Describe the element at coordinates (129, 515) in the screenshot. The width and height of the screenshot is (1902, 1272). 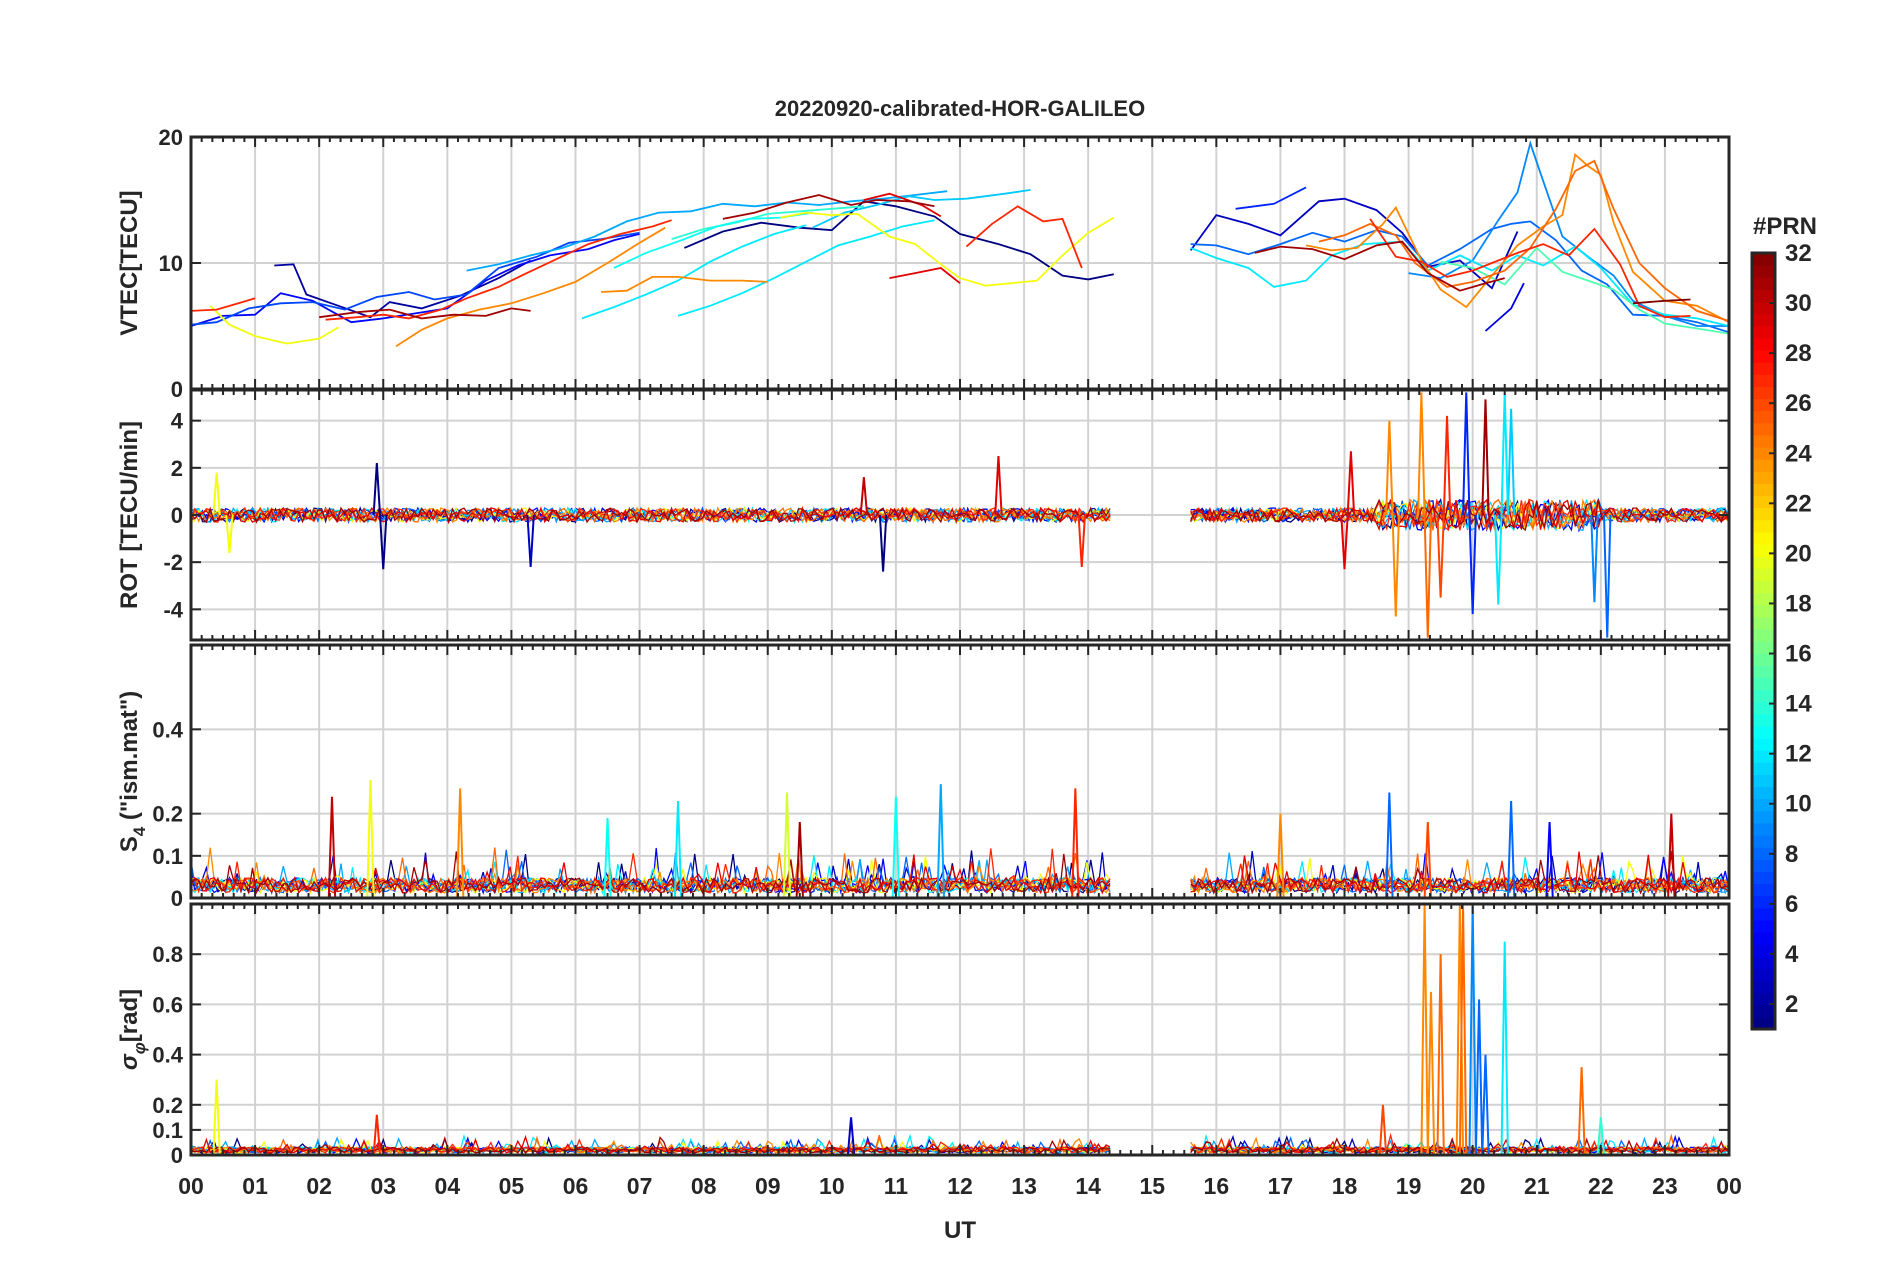
I see `y-axis-label: ROT [TECU/min]` at that location.